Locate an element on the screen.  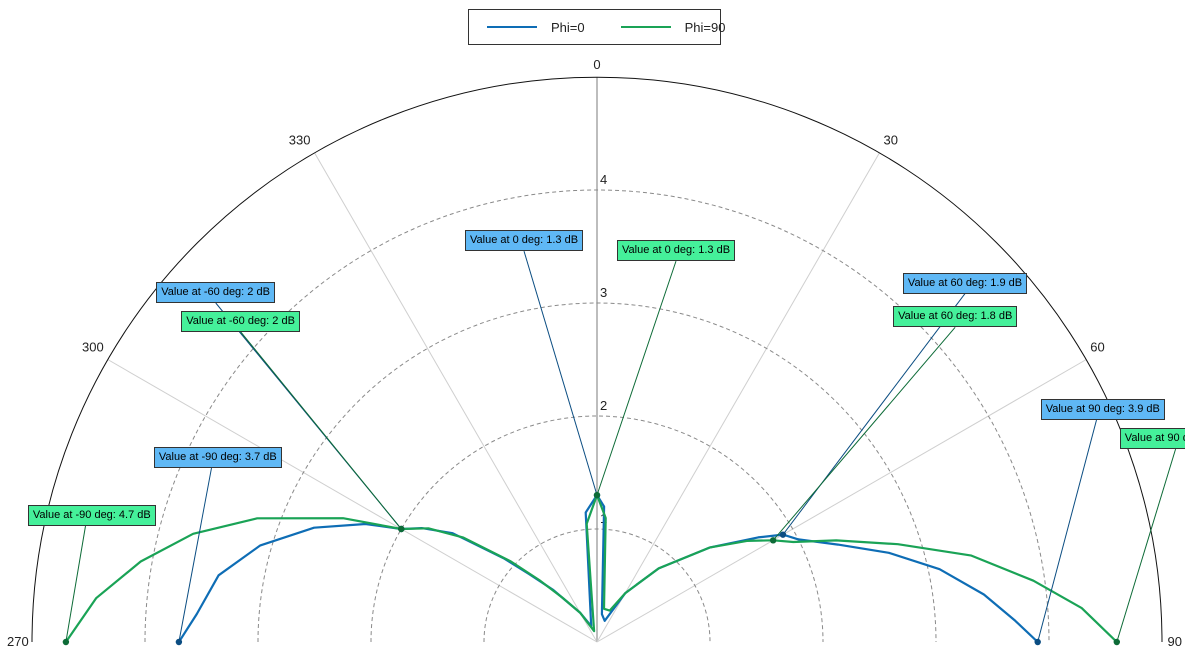
annotation-label: Value at 60 deg: 1.8 dB is located at coordinates (955, 317).